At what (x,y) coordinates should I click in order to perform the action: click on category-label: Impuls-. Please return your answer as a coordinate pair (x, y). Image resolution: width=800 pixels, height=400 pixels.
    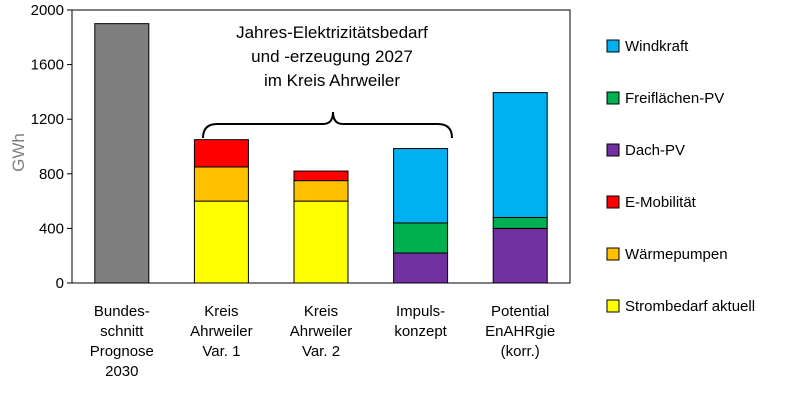
    Looking at the image, I should click on (420, 311).